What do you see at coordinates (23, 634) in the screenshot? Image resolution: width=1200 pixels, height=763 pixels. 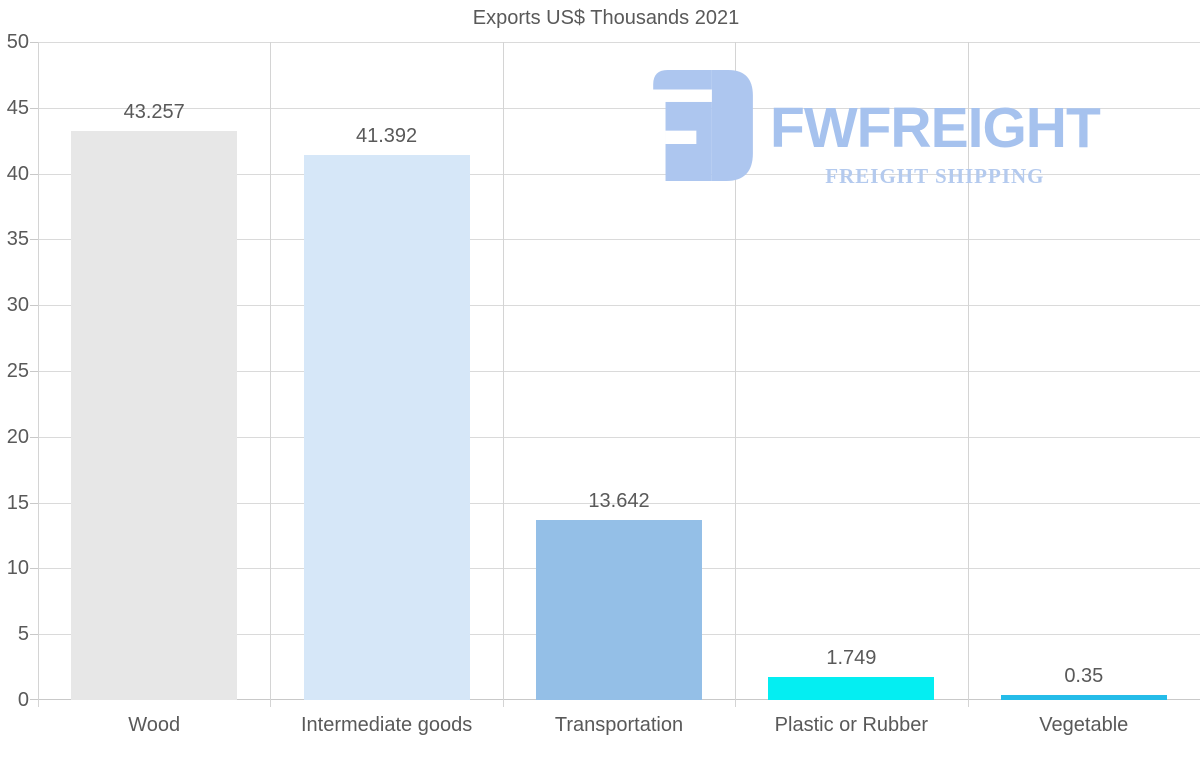 I see `y-tick-label-5: 5` at bounding box center [23, 634].